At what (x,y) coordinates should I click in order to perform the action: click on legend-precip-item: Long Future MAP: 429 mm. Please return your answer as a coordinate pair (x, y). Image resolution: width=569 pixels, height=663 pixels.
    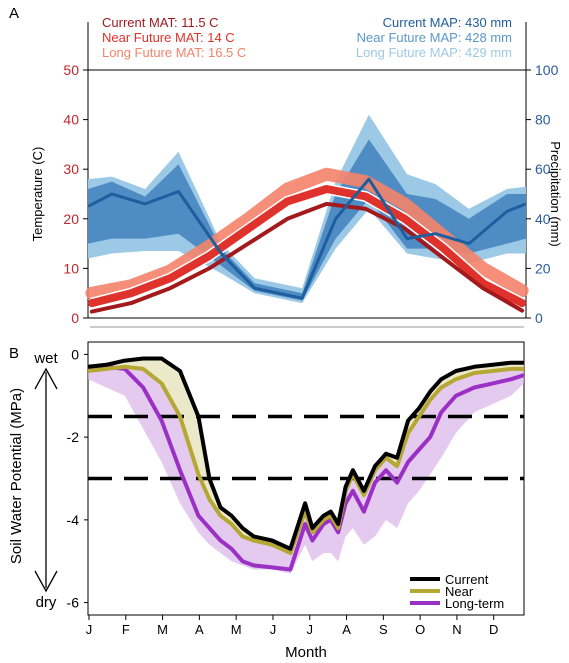
    Looking at the image, I should click on (434, 52).